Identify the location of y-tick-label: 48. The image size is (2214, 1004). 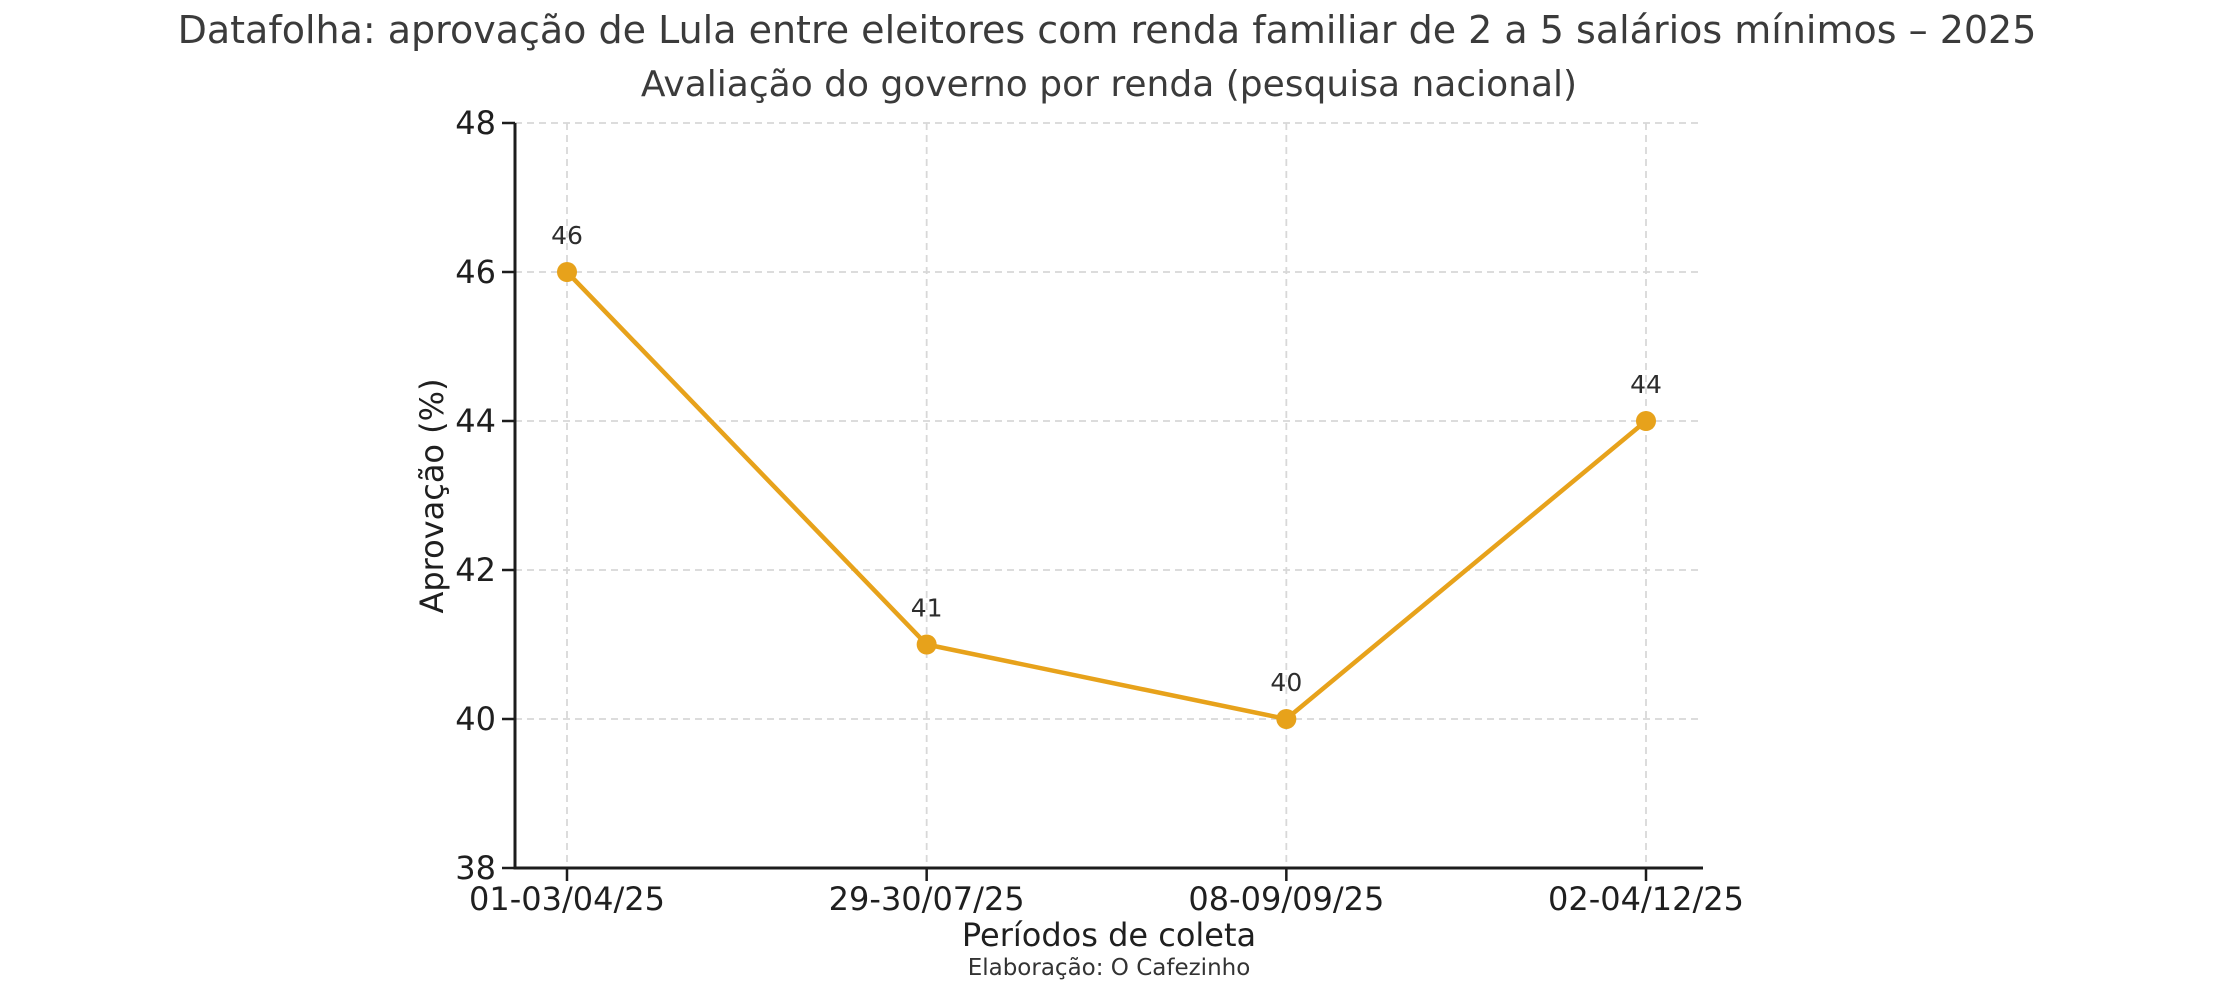
(475, 123).